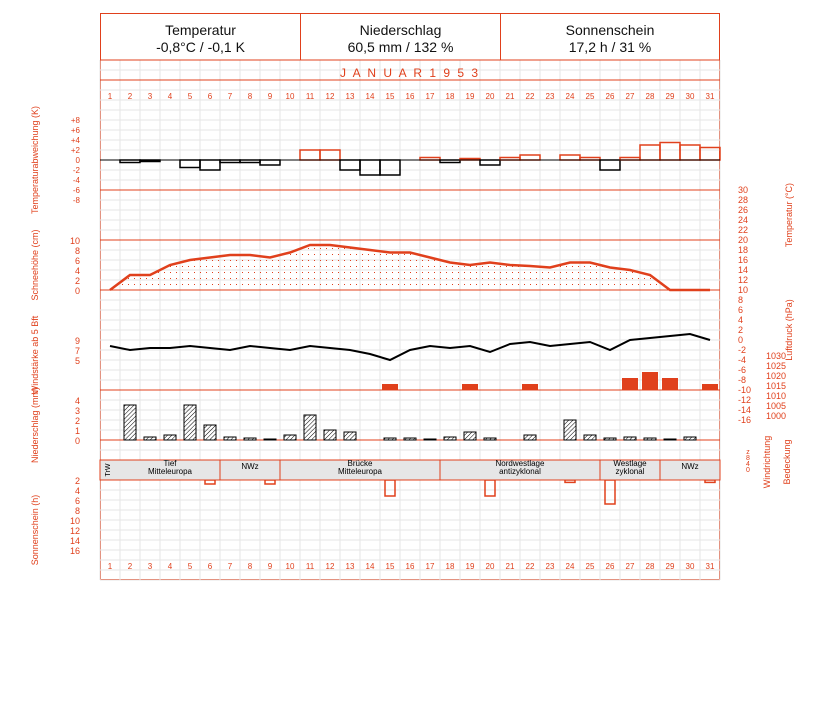 The width and height of the screenshot is (827, 702). Describe the element at coordinates (210, 566) in the screenshot. I see `day-label-bottom: 6` at that location.